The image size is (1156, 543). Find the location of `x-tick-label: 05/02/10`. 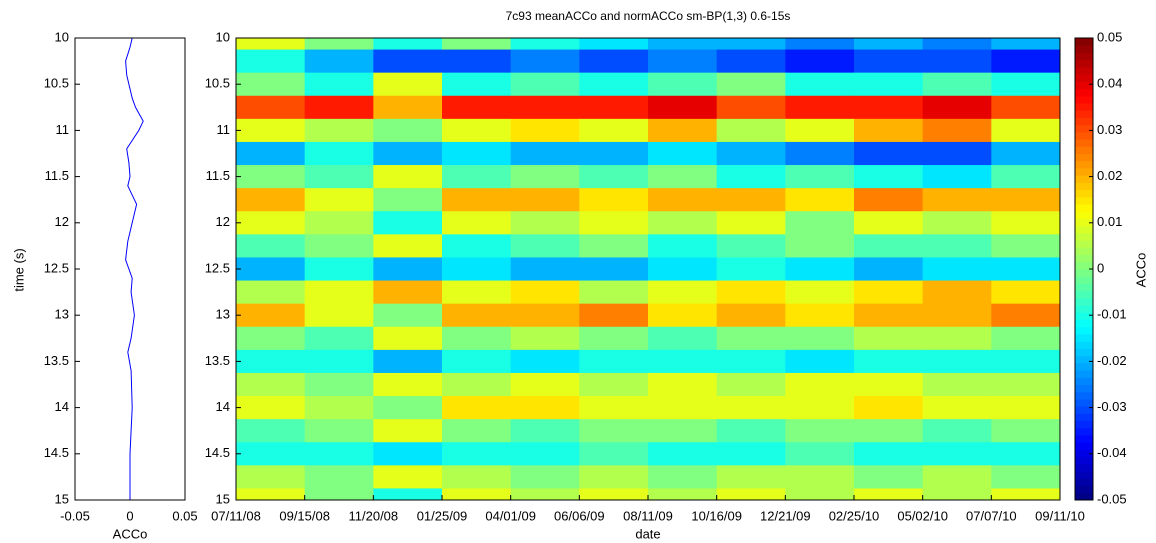

x-tick-label: 05/02/10 is located at coordinates (922, 515).